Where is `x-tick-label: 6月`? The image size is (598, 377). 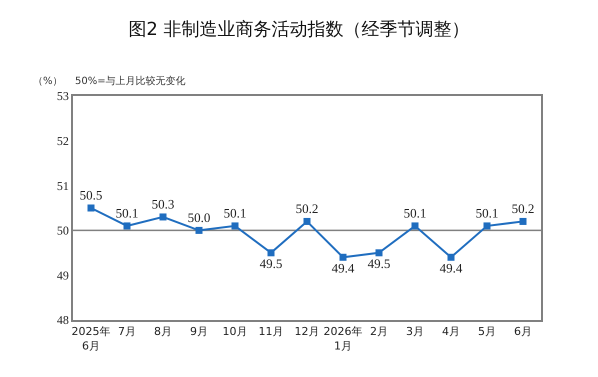
x-tick-label: 6月 is located at coordinates (523, 331).